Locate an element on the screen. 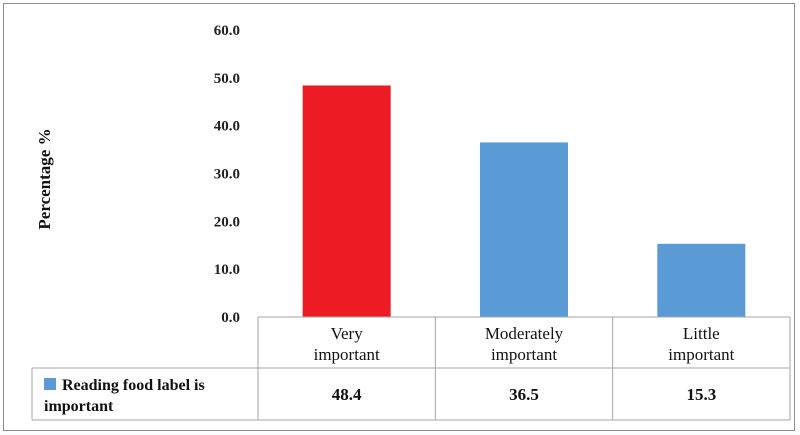  legend-series-name: important is located at coordinates (79, 406).